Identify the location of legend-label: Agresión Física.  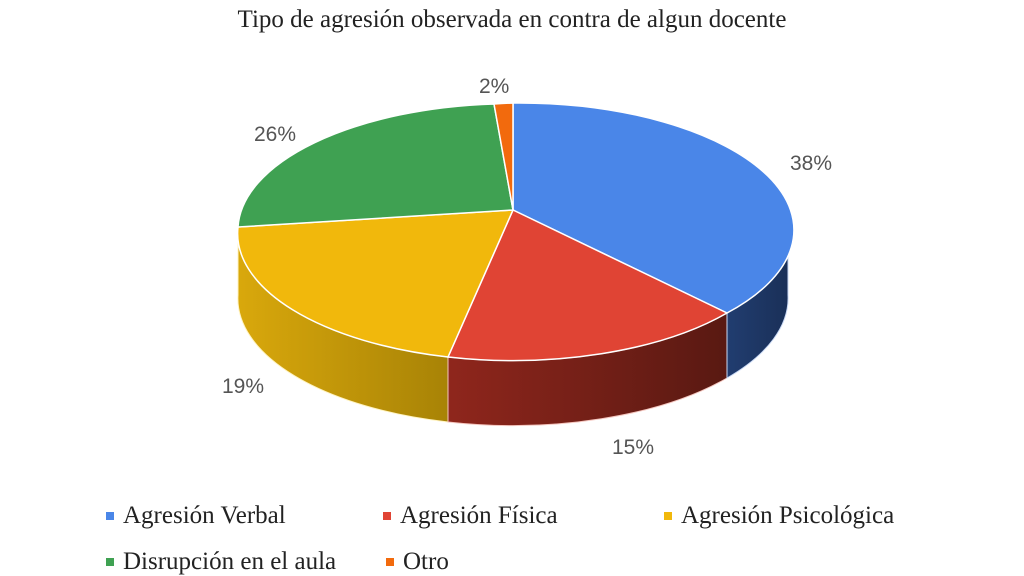
(479, 515).